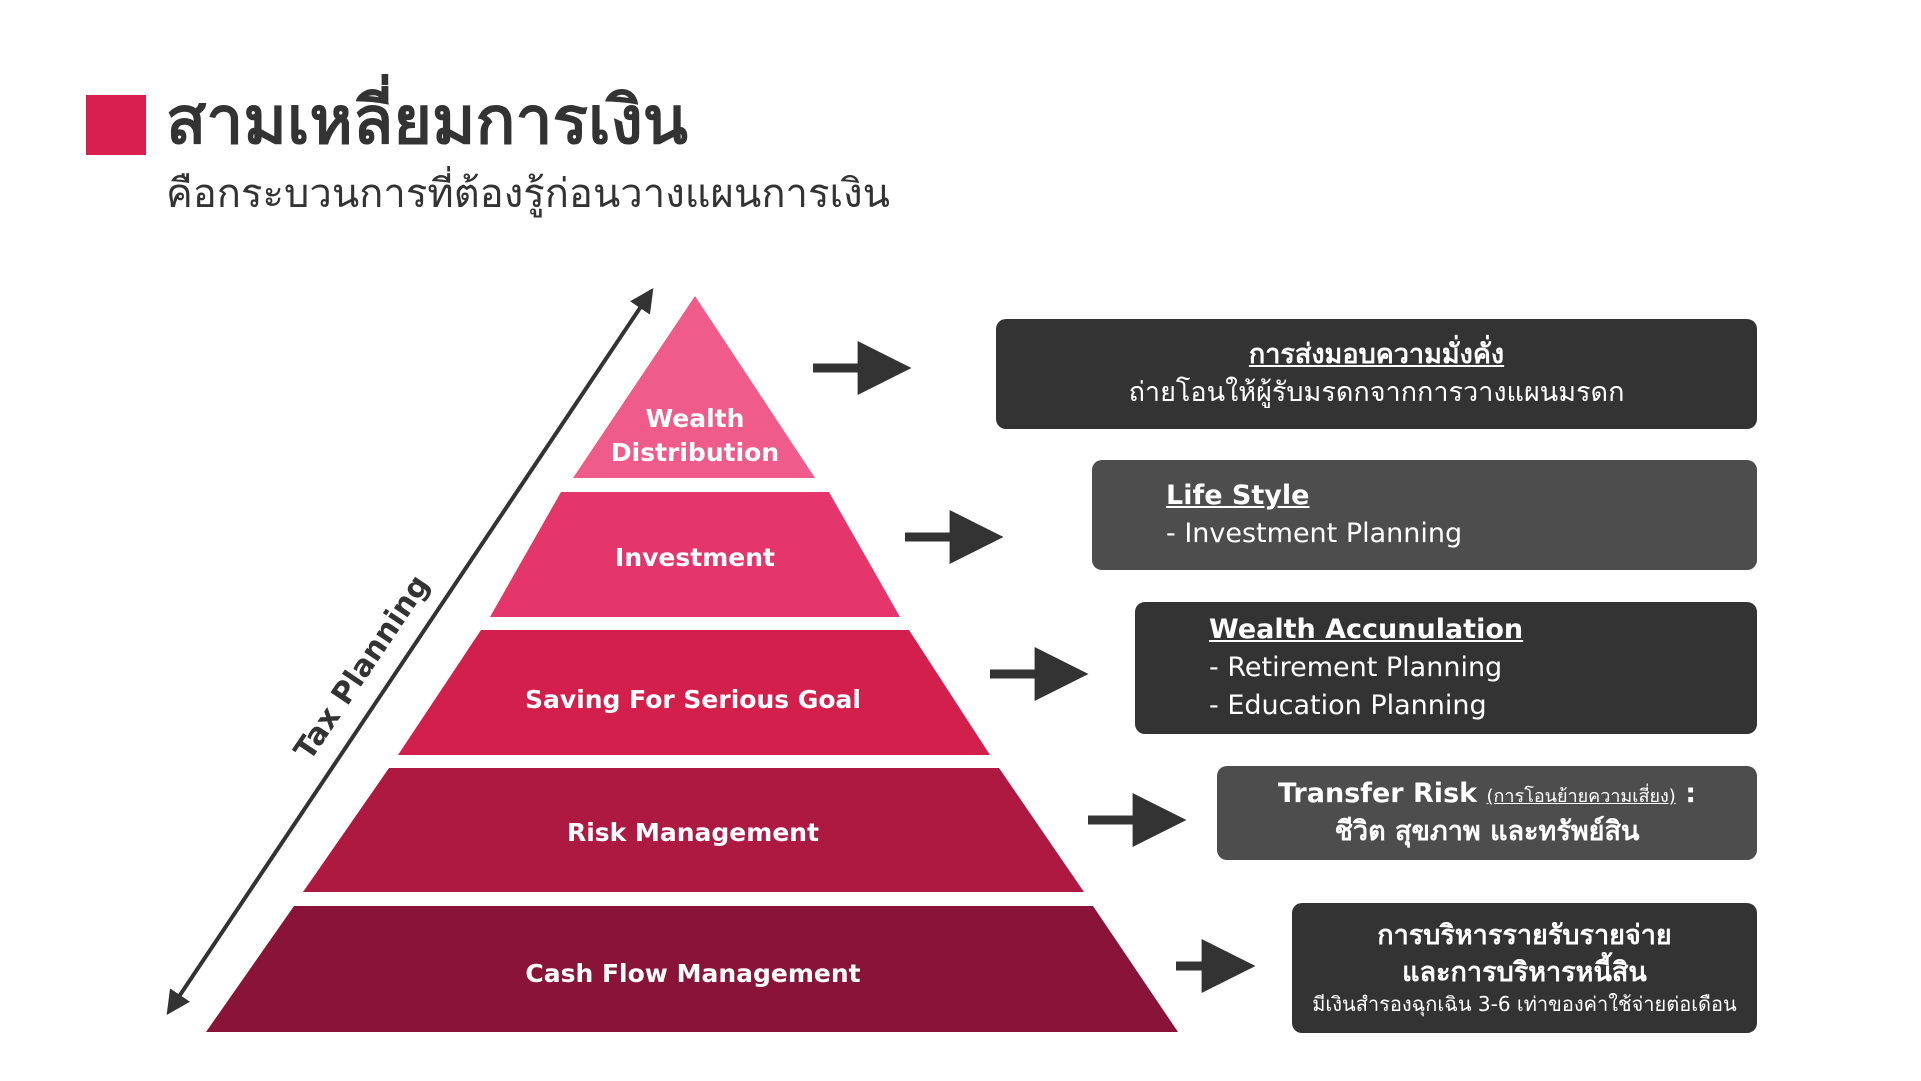 The image size is (1921, 1081). Describe the element at coordinates (1487, 831) in the screenshot. I see `box-transfer-risk-text: ชีวิต สุขภาพ และทรัพย์สิน` at that location.